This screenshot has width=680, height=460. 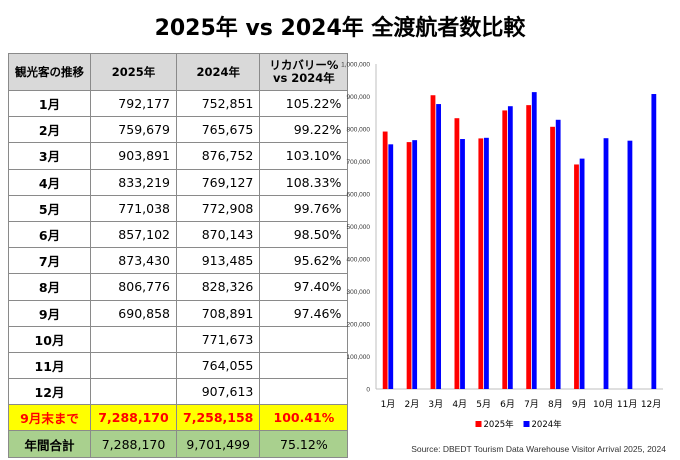 What do you see at coordinates (547, 424) in the screenshot?
I see `legend-label: 2024年` at bounding box center [547, 424].